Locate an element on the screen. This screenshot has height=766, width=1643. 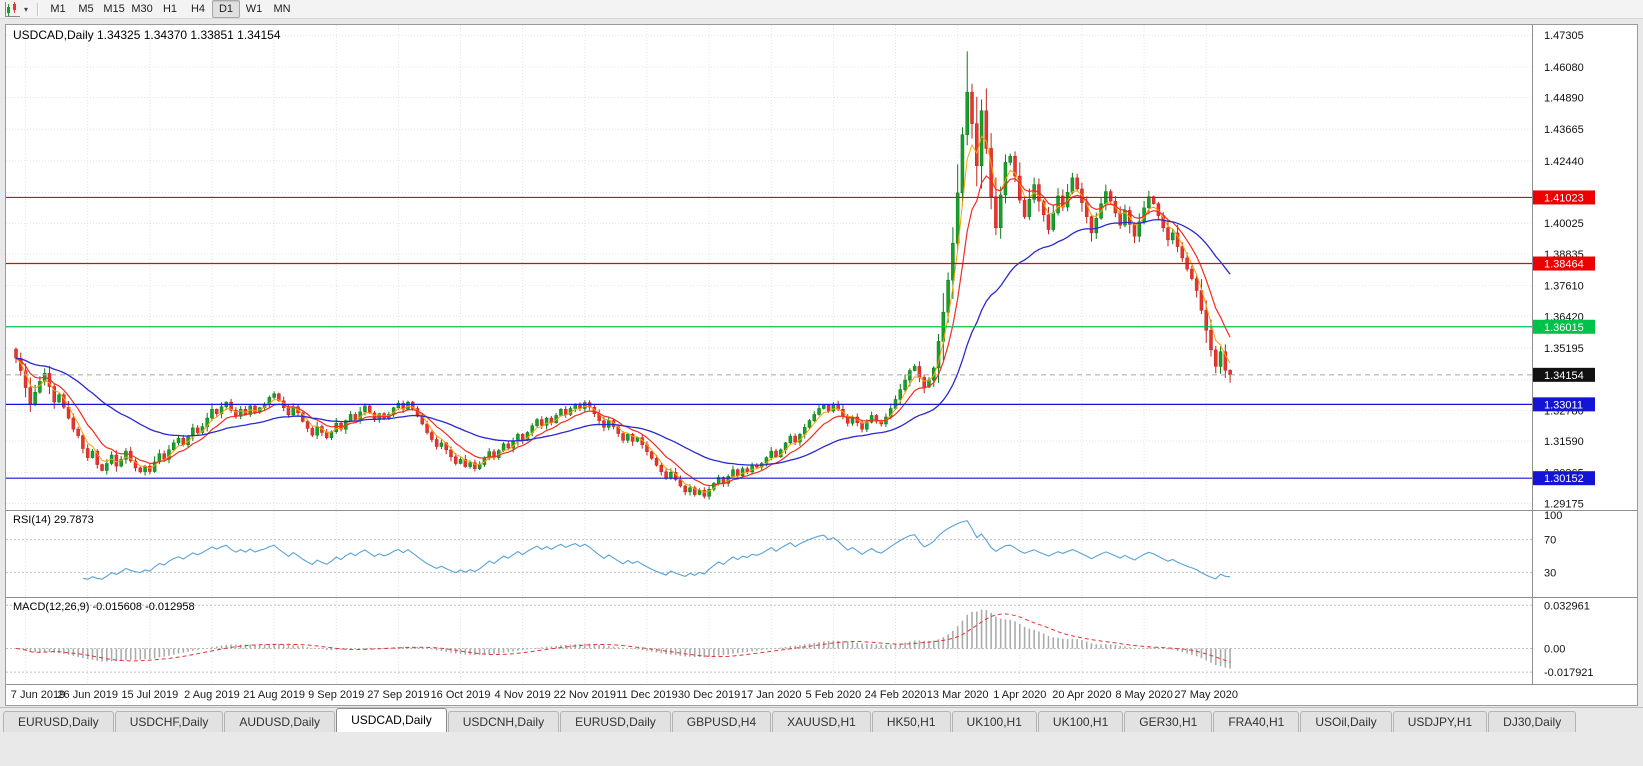
date-label: 8 May 2020 is located at coordinates (1144, 695).